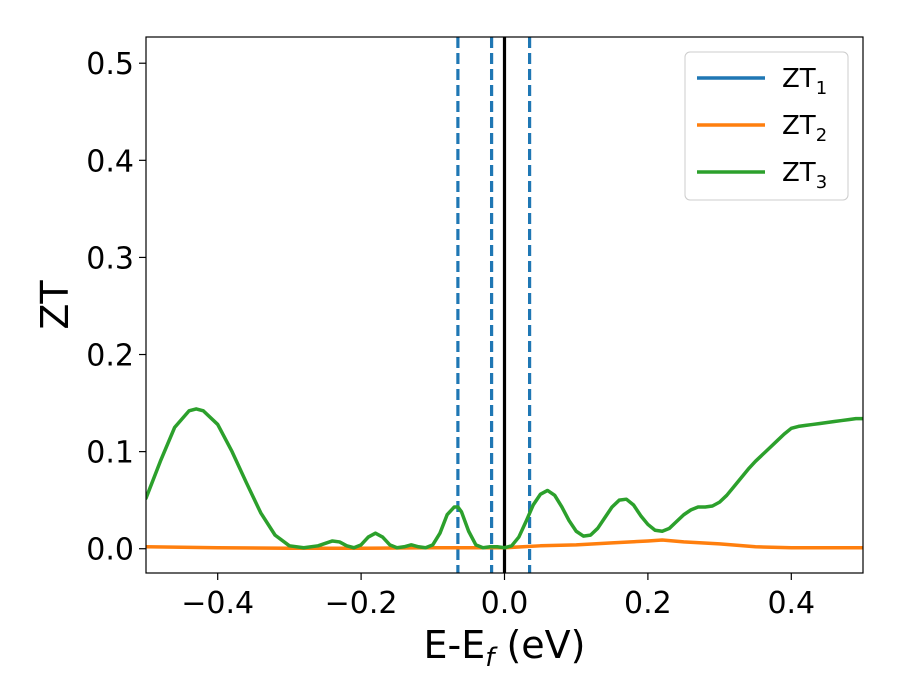 Image resolution: width=900 pixels, height=700 pixels. I want to click on series-line-zt2, so click(504, 544).